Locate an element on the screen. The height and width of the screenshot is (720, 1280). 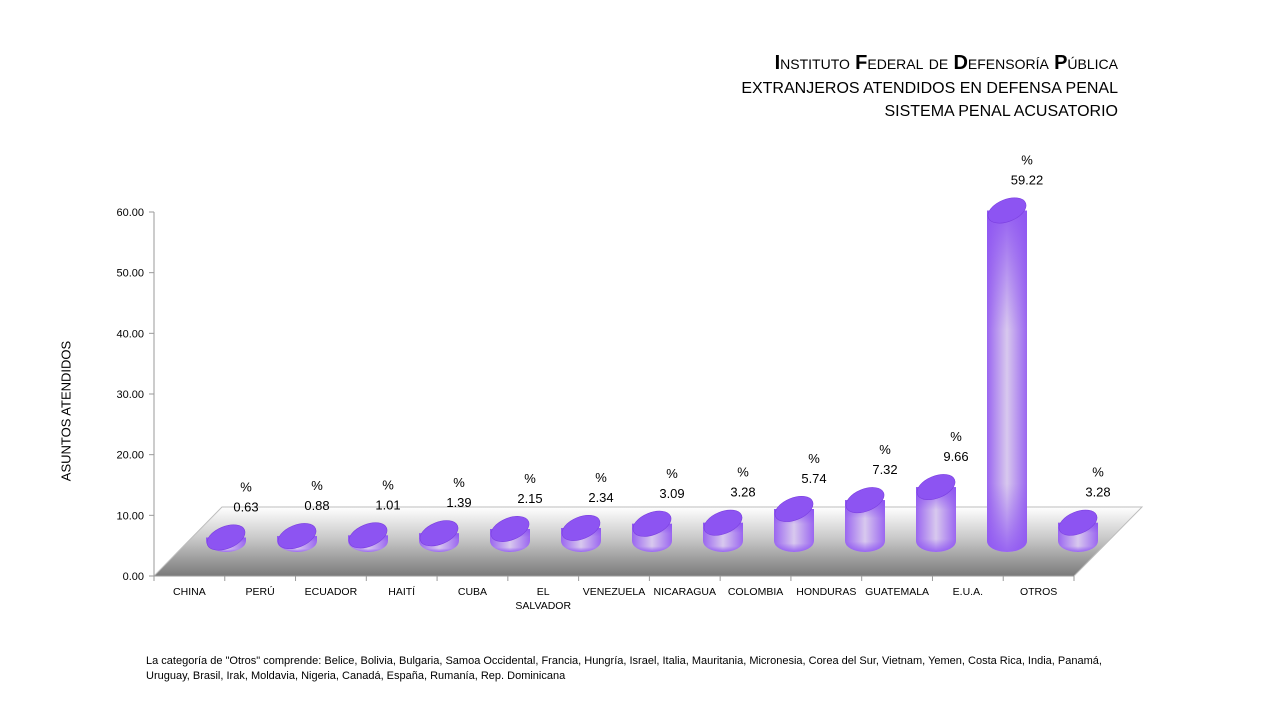
bar-guatemala is located at coordinates (936, 513).